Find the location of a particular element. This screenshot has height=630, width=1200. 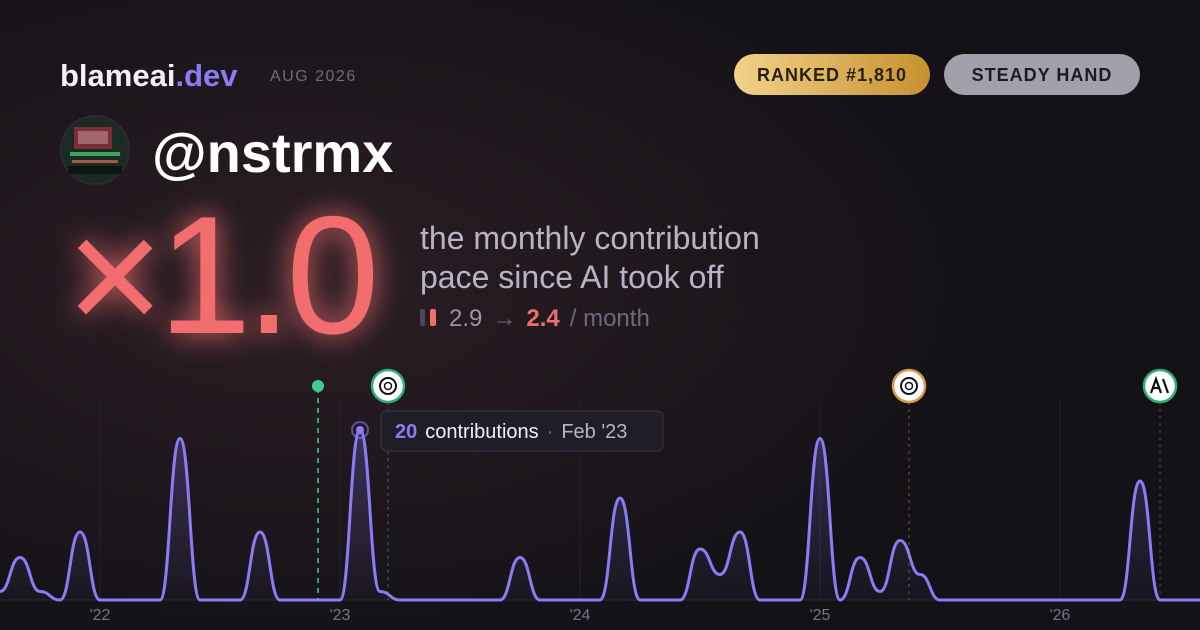

description-line: the monthly contribution is located at coordinates (590, 238).